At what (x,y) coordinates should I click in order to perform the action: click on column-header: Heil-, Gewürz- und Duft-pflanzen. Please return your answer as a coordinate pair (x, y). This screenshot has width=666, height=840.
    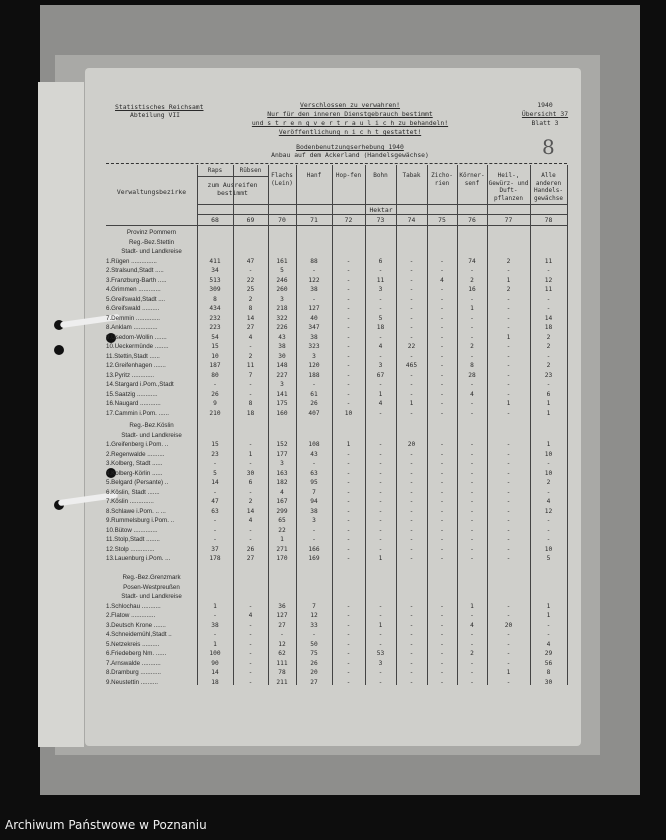
    Looking at the image, I should click on (508, 187).